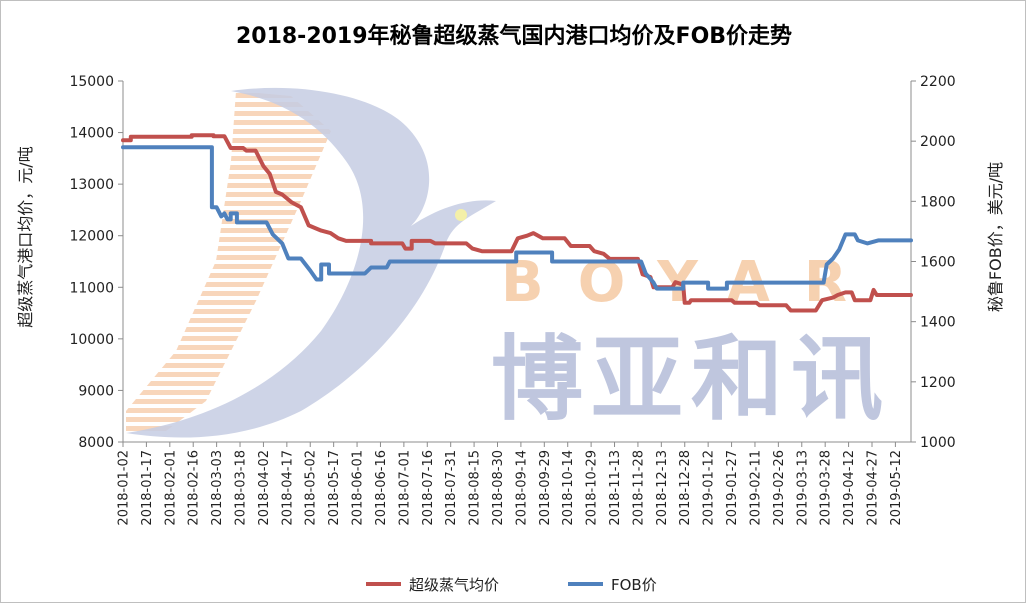 The image size is (1026, 603). What do you see at coordinates (802, 488) in the screenshot?
I see `x-tick-label: 2019-03-13` at bounding box center [802, 488].